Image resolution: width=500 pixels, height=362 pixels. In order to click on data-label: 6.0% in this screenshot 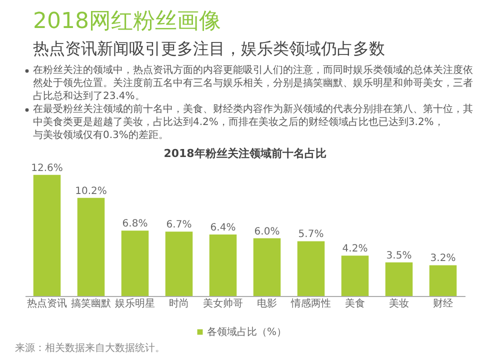, I will do `click(267, 232)`.